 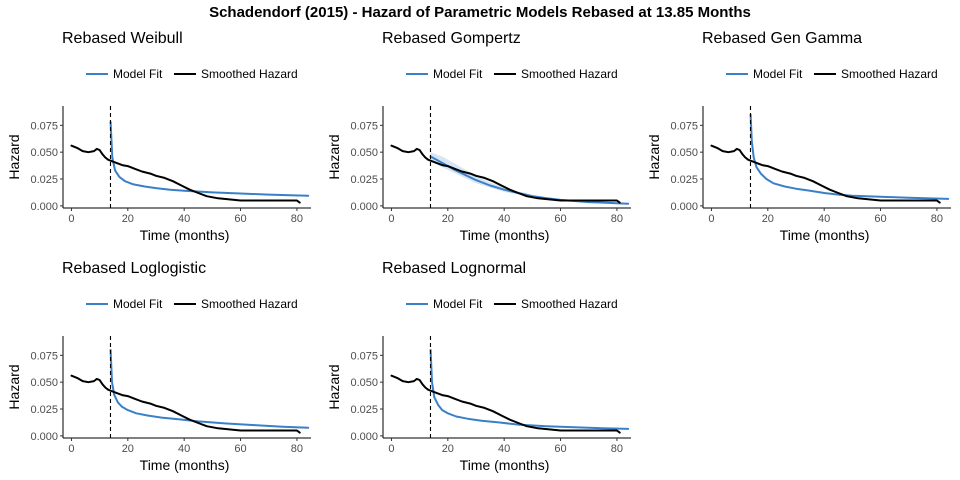 What do you see at coordinates (454, 268) in the screenshot?
I see `panel-title: Rebased Lognormal` at bounding box center [454, 268].